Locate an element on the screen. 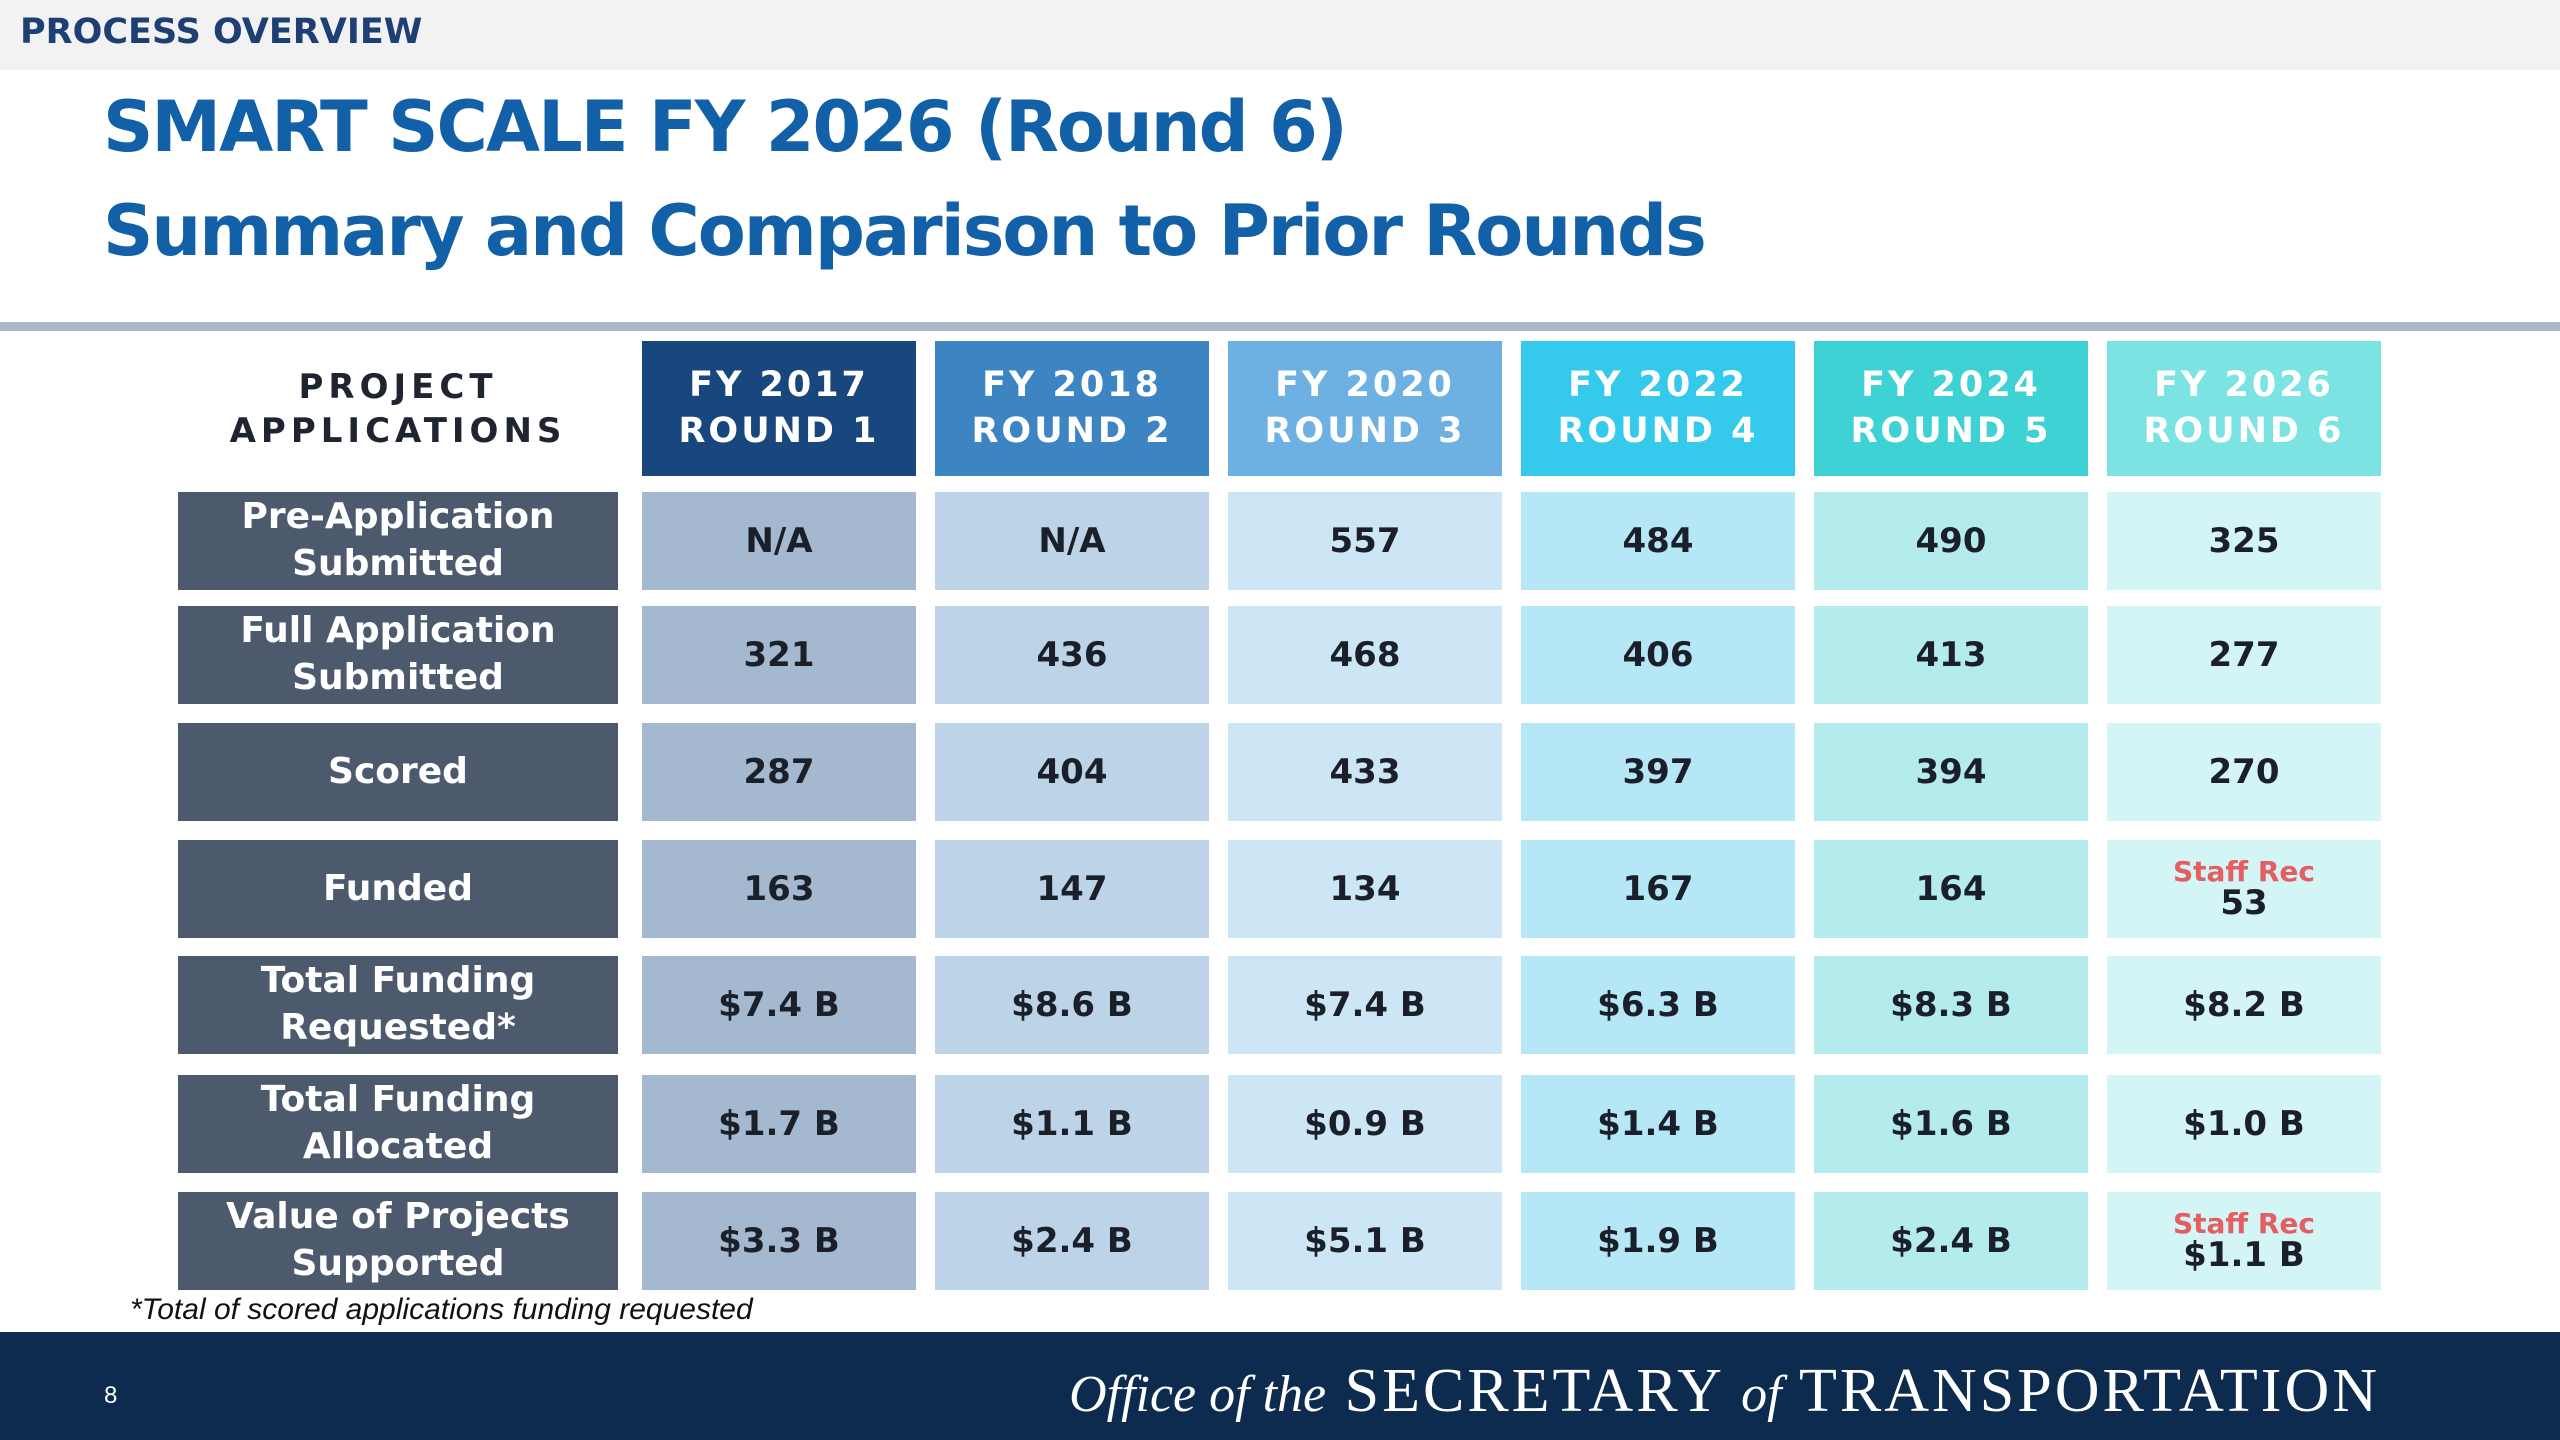  cell-value: $6.3 B is located at coordinates (1658, 1005).